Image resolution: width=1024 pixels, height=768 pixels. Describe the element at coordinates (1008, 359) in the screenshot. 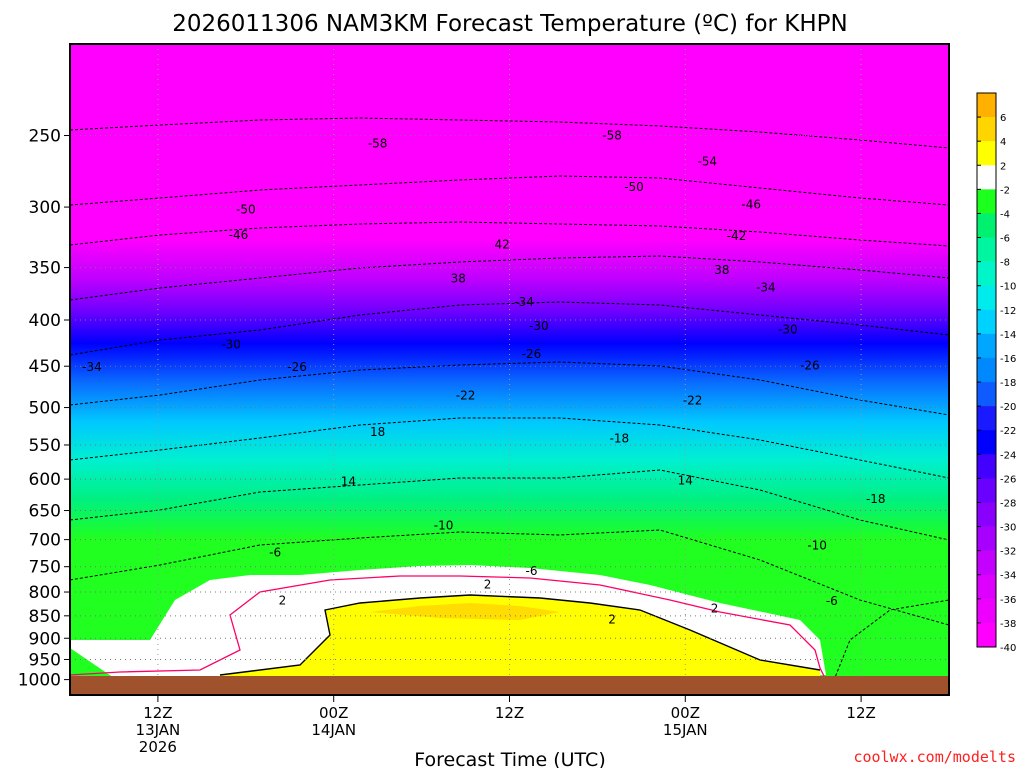

I see `colorbar-label: -16` at that location.